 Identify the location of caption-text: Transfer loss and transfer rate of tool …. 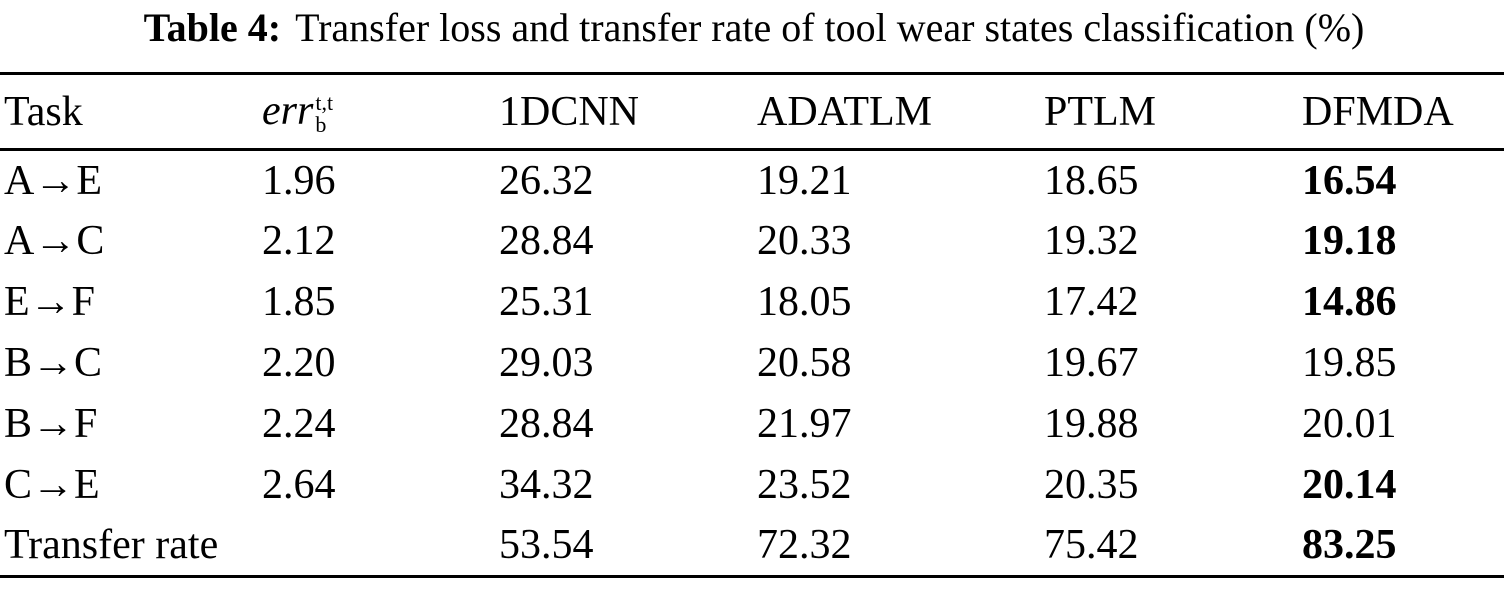
(830, 27).